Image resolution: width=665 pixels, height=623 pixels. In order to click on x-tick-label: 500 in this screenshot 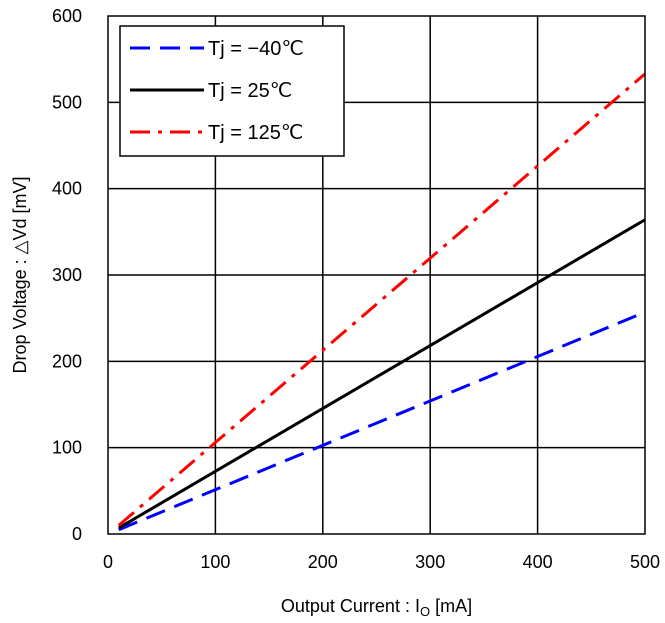, I will do `click(645, 562)`.